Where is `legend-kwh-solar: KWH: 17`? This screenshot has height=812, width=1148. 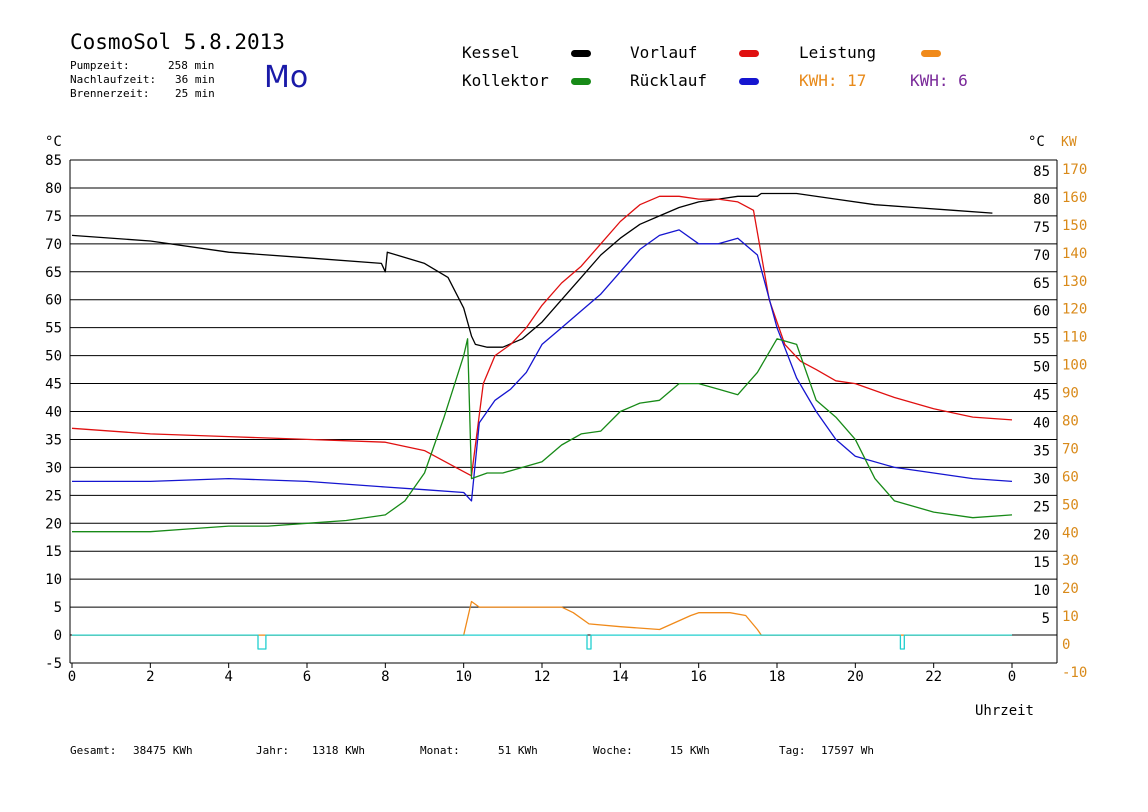 legend-kwh-solar: KWH: 17 is located at coordinates (833, 80).